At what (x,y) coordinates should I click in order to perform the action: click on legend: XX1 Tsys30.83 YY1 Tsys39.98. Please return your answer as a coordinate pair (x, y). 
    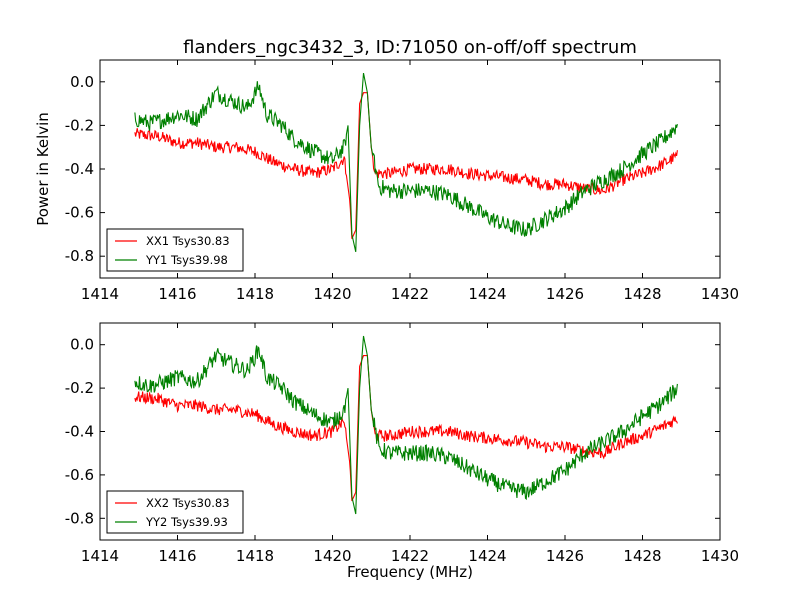
    Looking at the image, I should click on (175, 250).